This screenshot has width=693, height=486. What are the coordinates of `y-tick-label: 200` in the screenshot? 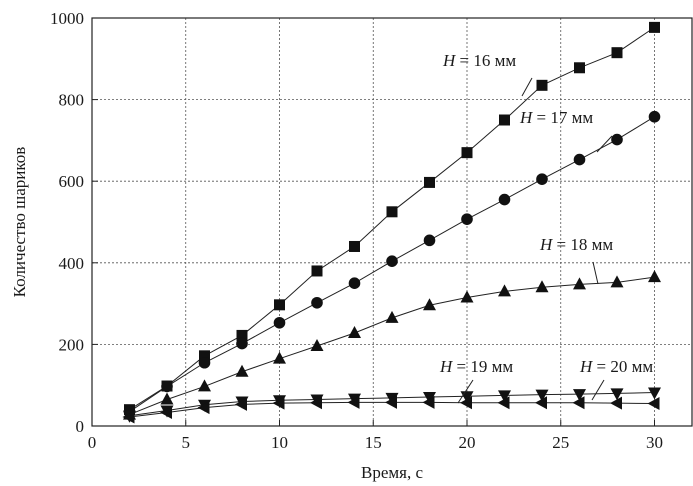 It's located at (72, 344).